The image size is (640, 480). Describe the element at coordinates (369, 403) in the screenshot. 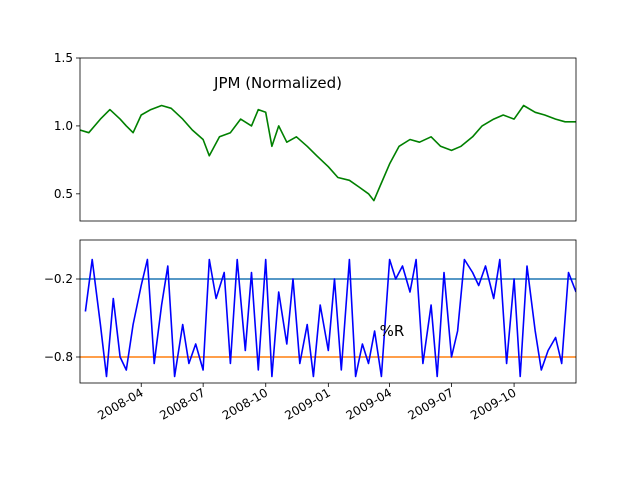

I see `x-tick-label: 2009-04` at that location.